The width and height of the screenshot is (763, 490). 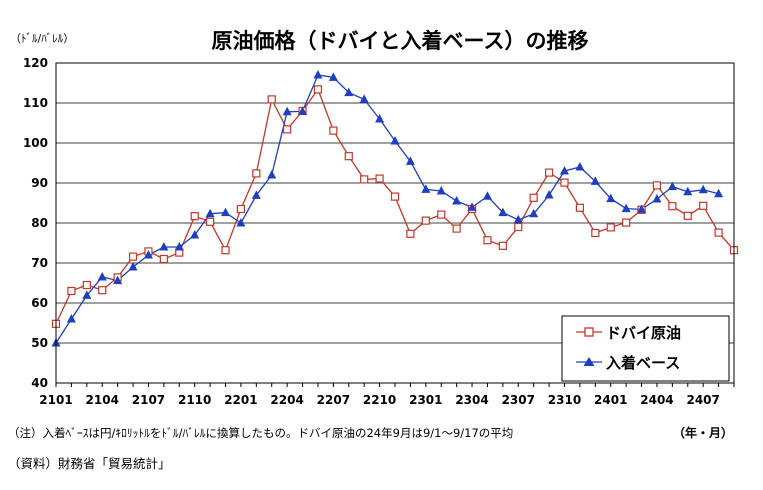 What do you see at coordinates (564, 400) in the screenshot?
I see `x-tick-label: 2310` at bounding box center [564, 400].